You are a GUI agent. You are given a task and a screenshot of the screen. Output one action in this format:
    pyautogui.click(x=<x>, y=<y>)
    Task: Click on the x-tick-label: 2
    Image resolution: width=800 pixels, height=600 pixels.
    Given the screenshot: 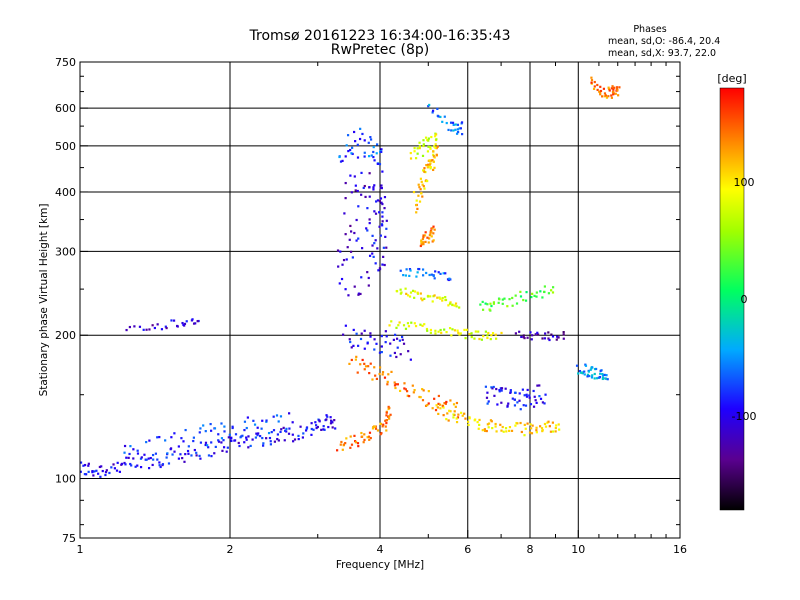 What is the action you would take?
    pyautogui.click(x=230, y=549)
    